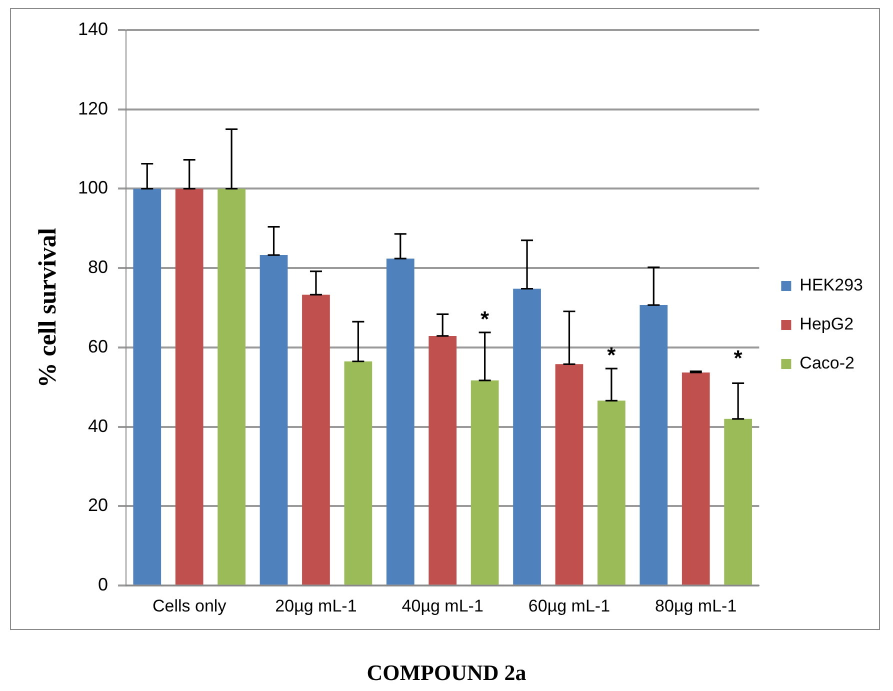 The height and width of the screenshot is (691, 893). I want to click on legend-label: HEK293, so click(832, 285).